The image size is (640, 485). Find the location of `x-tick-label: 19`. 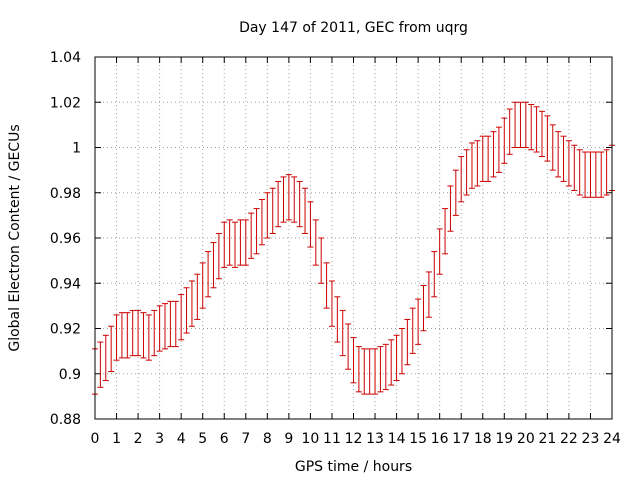

x-tick-label: 19 is located at coordinates (504, 439).